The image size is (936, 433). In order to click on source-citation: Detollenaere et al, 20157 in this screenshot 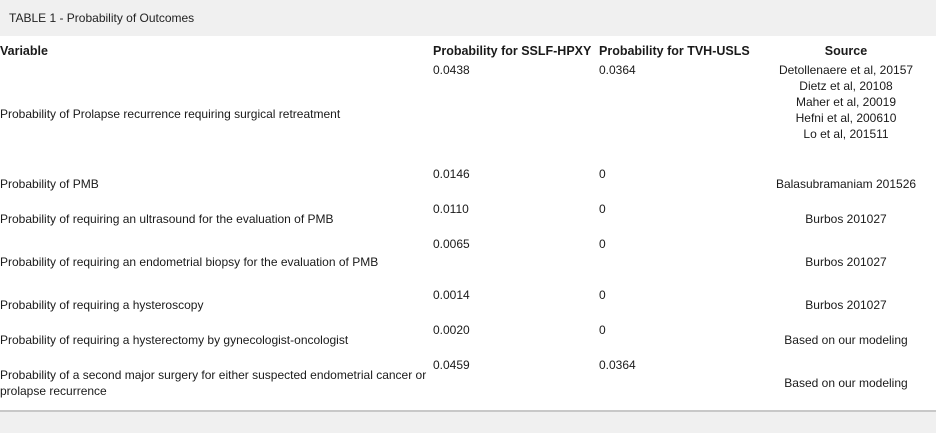, I will do `click(846, 70)`.